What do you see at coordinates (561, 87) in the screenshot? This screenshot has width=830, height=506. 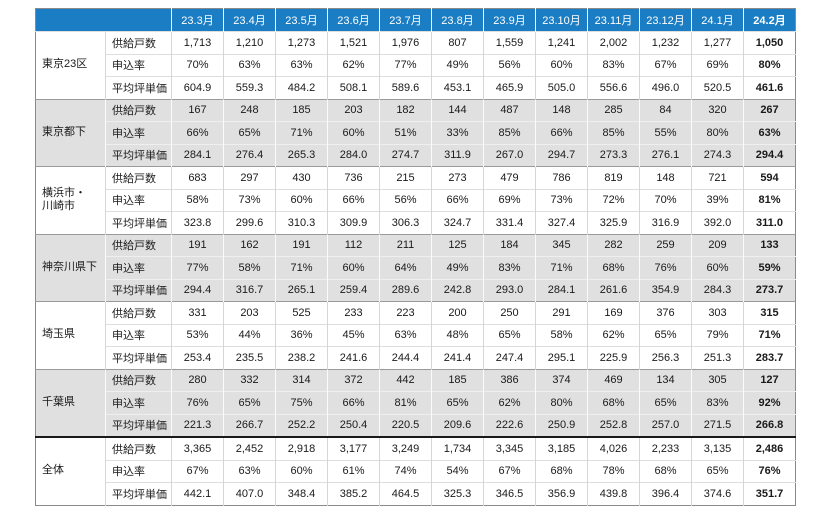 I see `data-cell: 505.0` at bounding box center [561, 87].